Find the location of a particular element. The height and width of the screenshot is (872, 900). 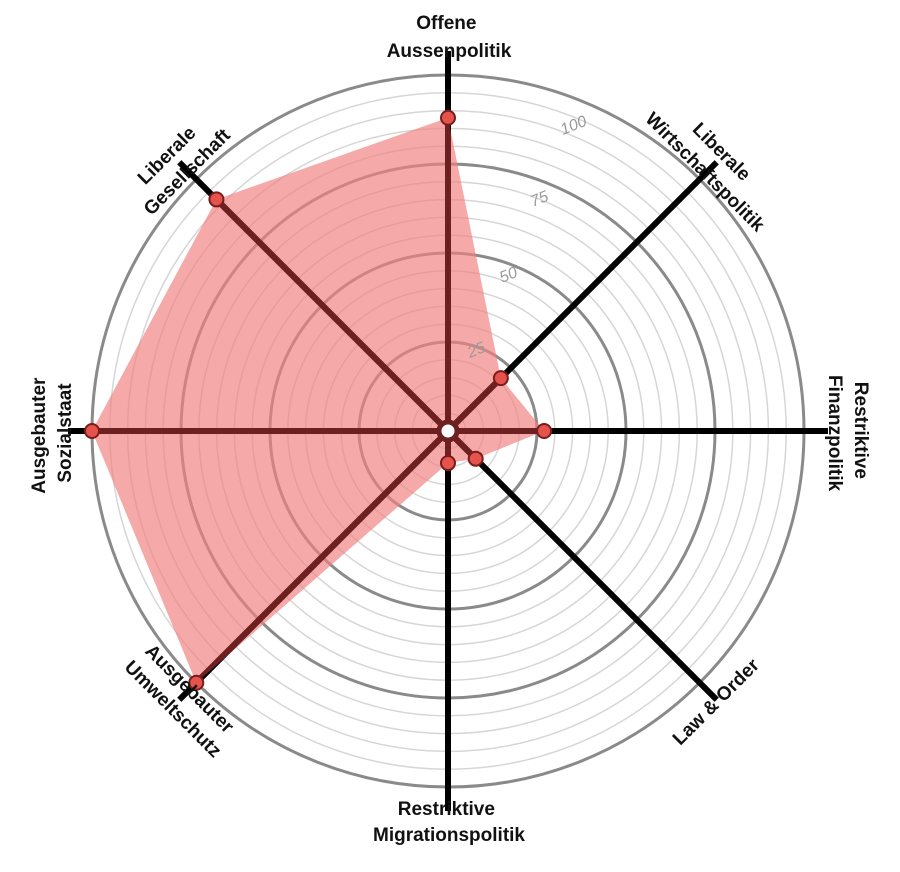

tick-label-25: 25 is located at coordinates (476, 350).